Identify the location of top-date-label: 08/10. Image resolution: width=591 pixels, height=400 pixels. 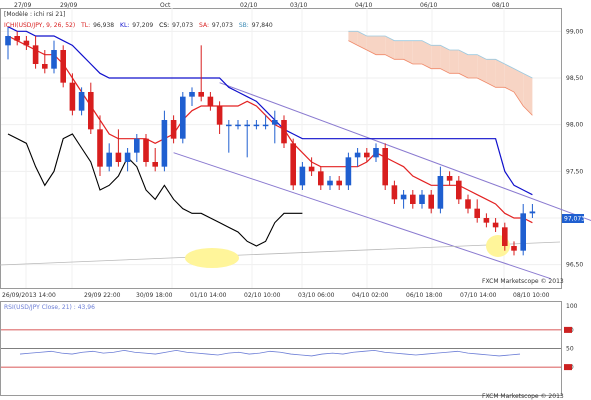
(500, 5).